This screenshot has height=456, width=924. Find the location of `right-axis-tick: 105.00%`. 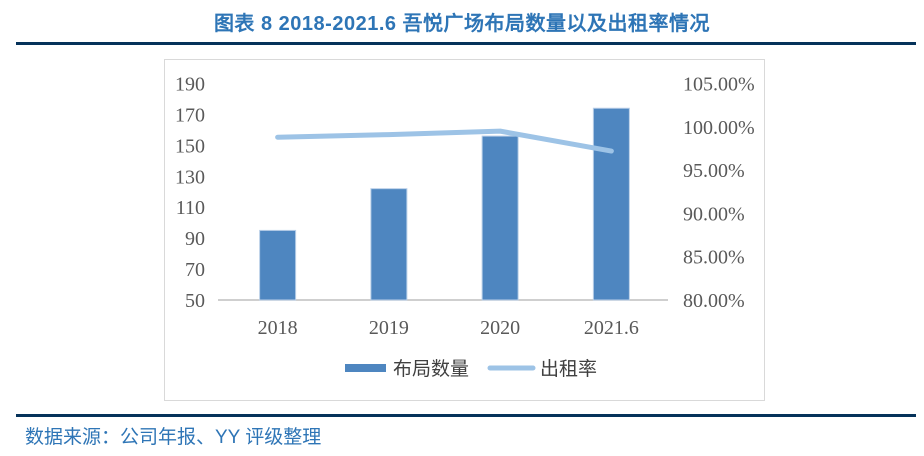

right-axis-tick: 105.00% is located at coordinates (719, 85).